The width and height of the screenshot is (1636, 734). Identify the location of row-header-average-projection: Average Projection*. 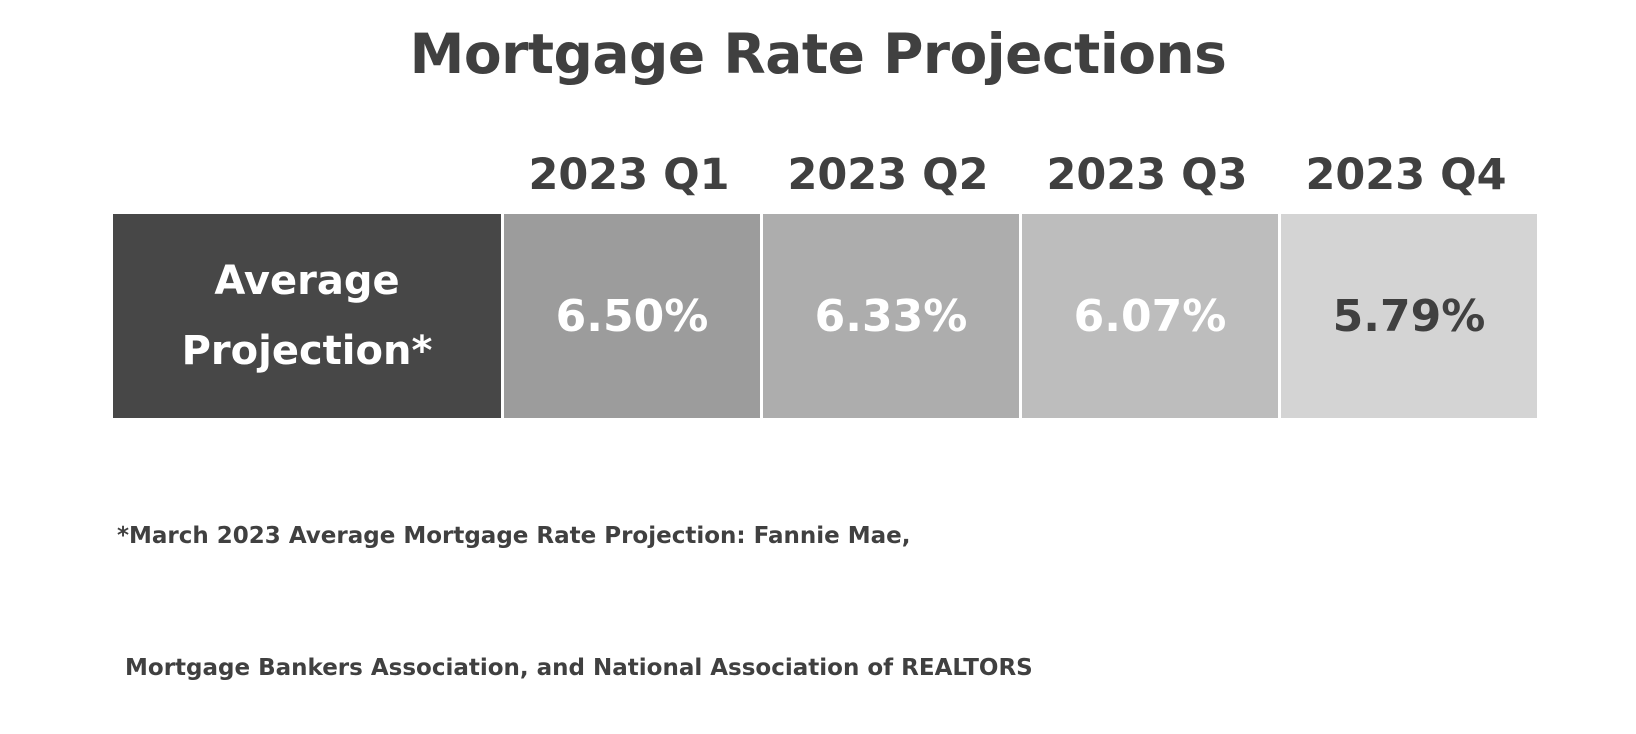
(307, 316).